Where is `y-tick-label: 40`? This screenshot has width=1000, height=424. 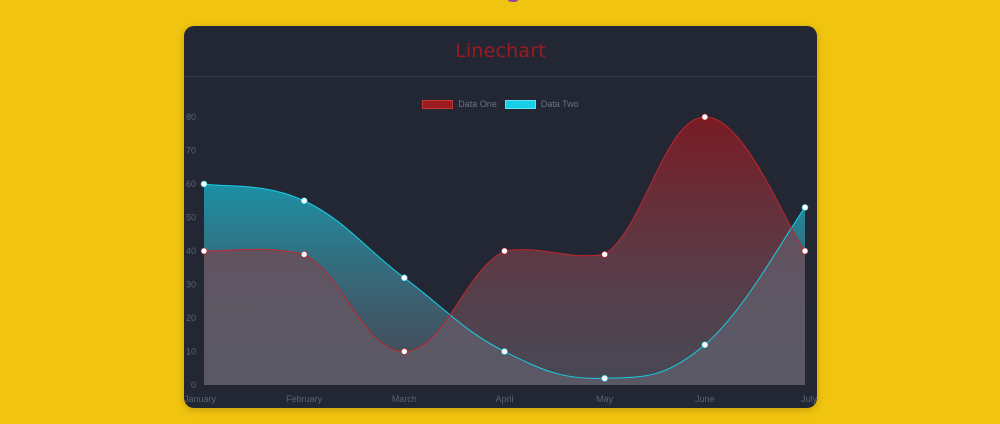 y-tick-label: 40 is located at coordinates (191, 251).